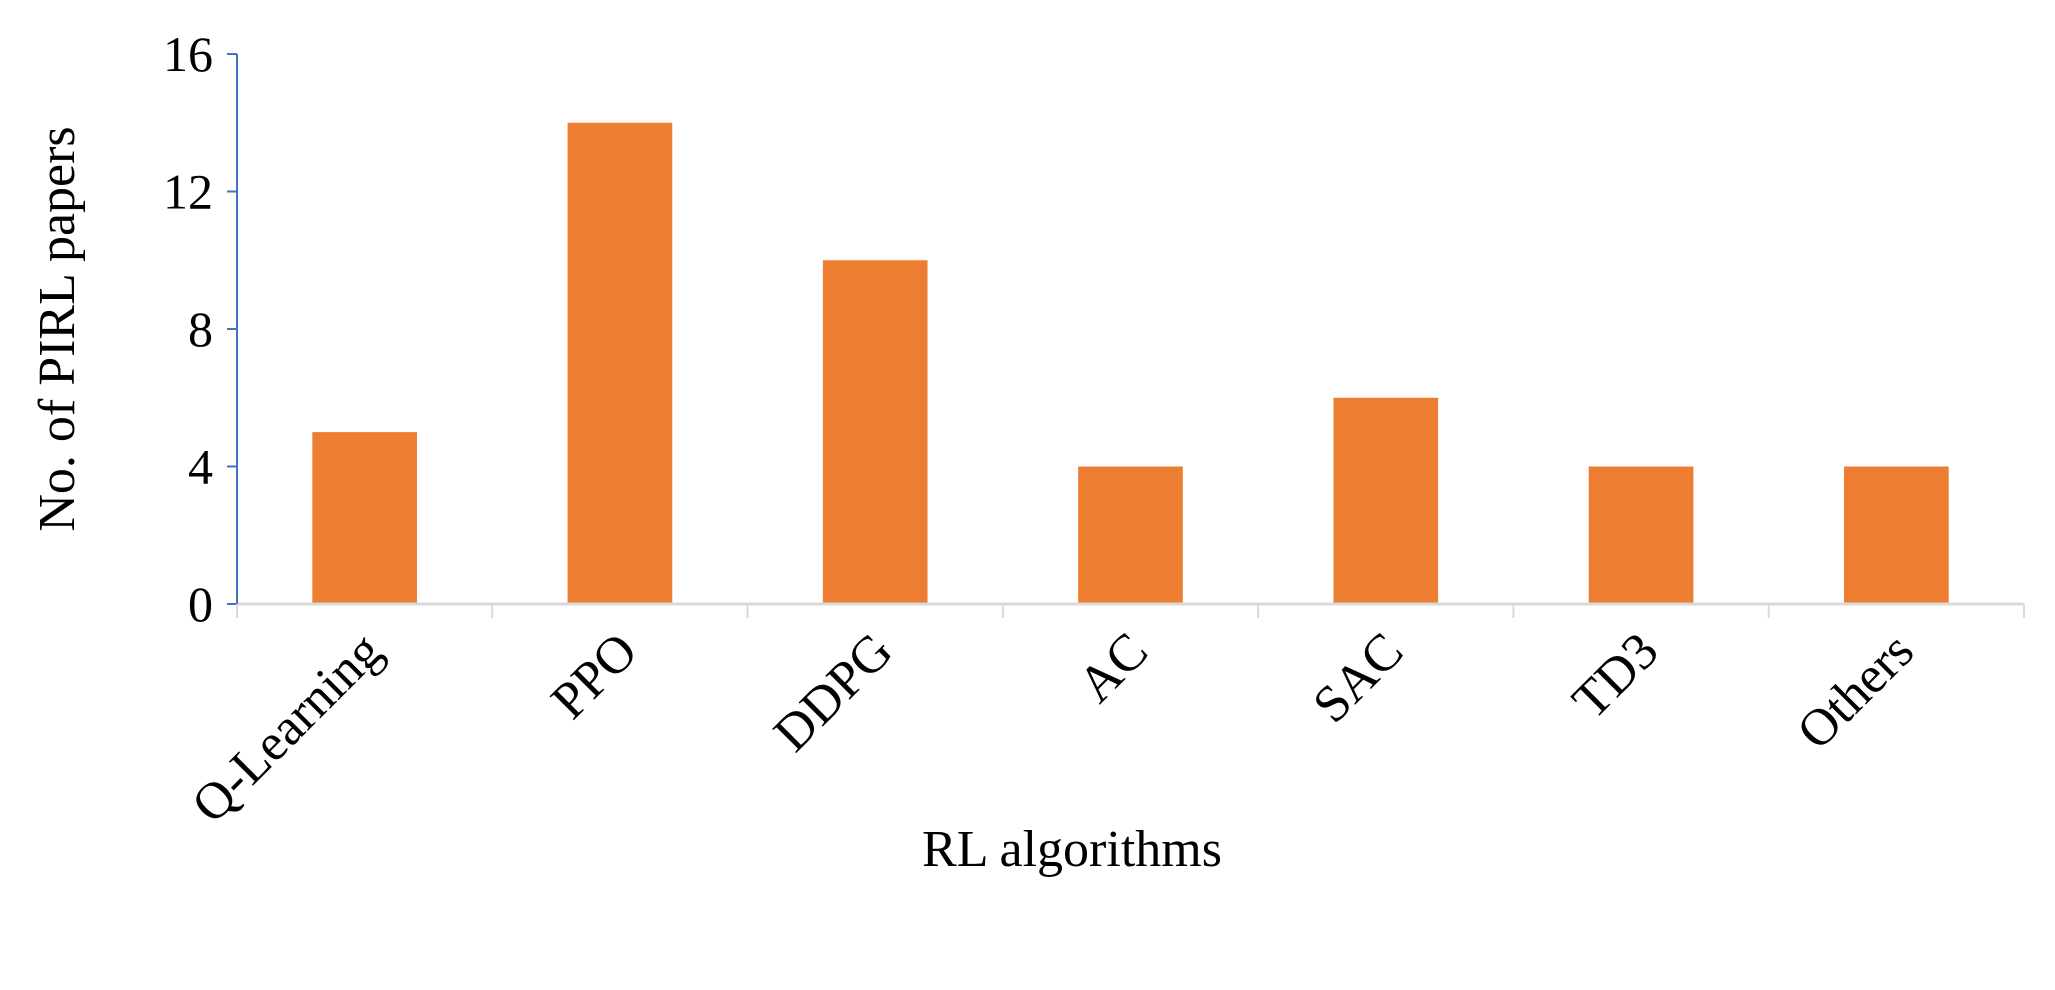 This screenshot has height=990, width=2055. Describe the element at coordinates (1113, 667) in the screenshot. I see `x-tick-label: AC` at that location.